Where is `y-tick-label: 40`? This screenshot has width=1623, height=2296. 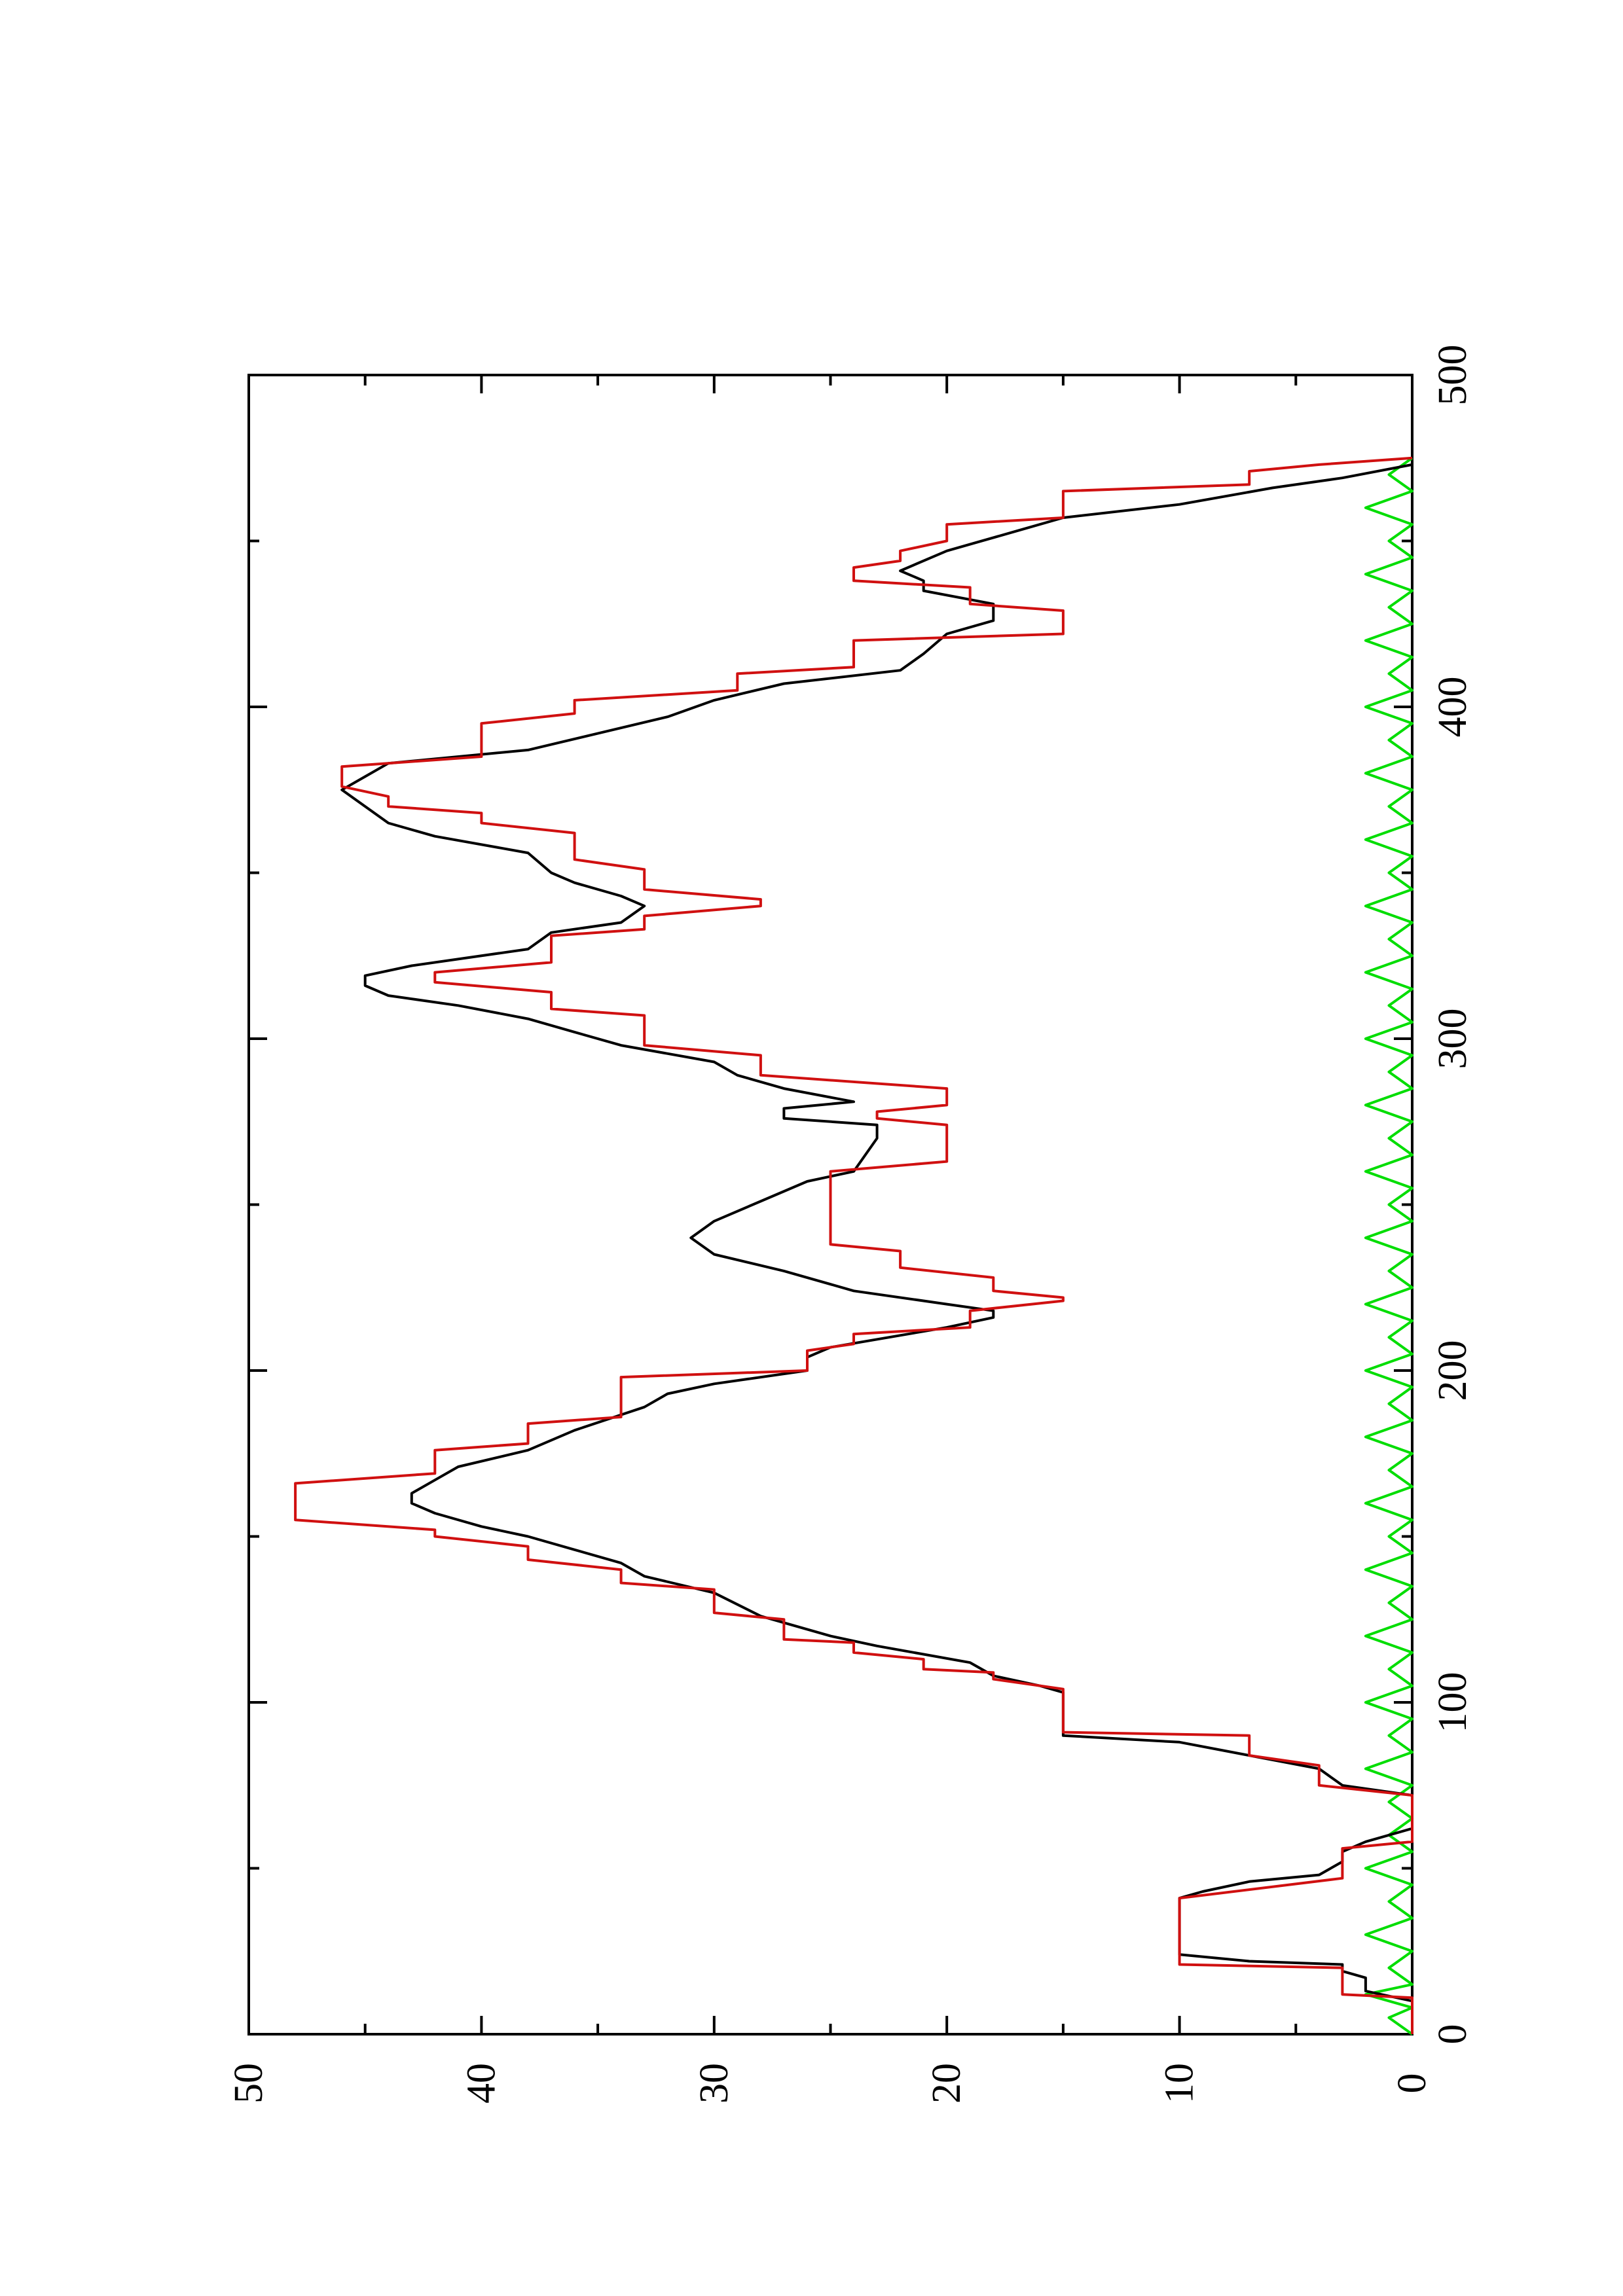 y-tick-label: 40 is located at coordinates (481, 2083).